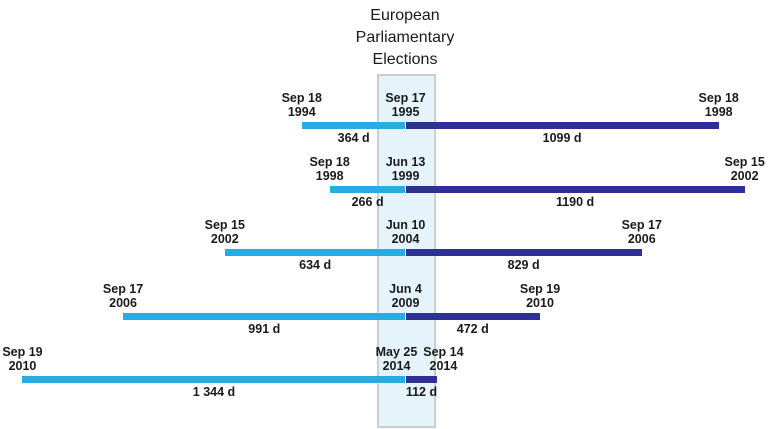 The height and width of the screenshot is (429, 779). I want to click on election-date-label: Jun 13 1999, so click(406, 169).